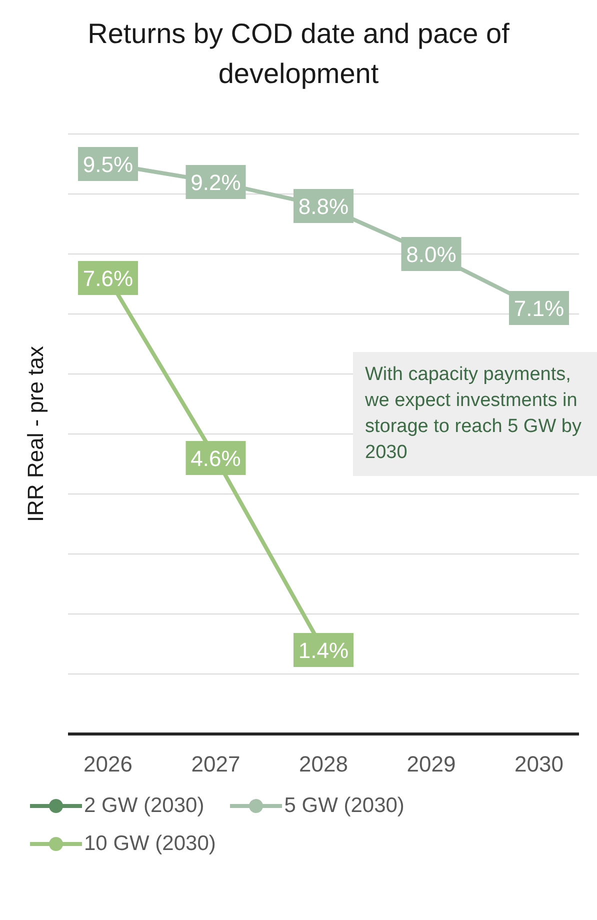 The height and width of the screenshot is (920, 597). Describe the element at coordinates (298, 54) in the screenshot. I see `chart-title: Returns by COD date and pace of development` at that location.